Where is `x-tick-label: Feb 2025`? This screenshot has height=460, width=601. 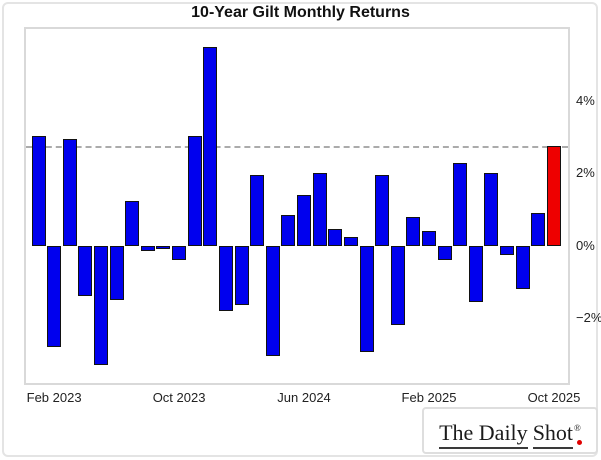
x-tick-label: Feb 2025 is located at coordinates (429, 397).